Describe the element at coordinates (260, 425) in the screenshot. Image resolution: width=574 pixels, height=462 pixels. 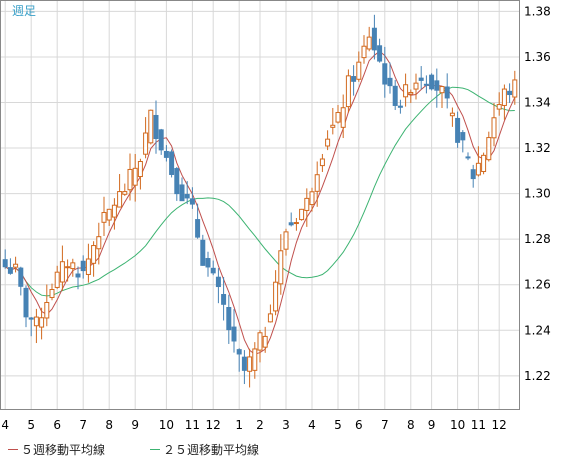
I see `x-tick-label: 2` at that location.